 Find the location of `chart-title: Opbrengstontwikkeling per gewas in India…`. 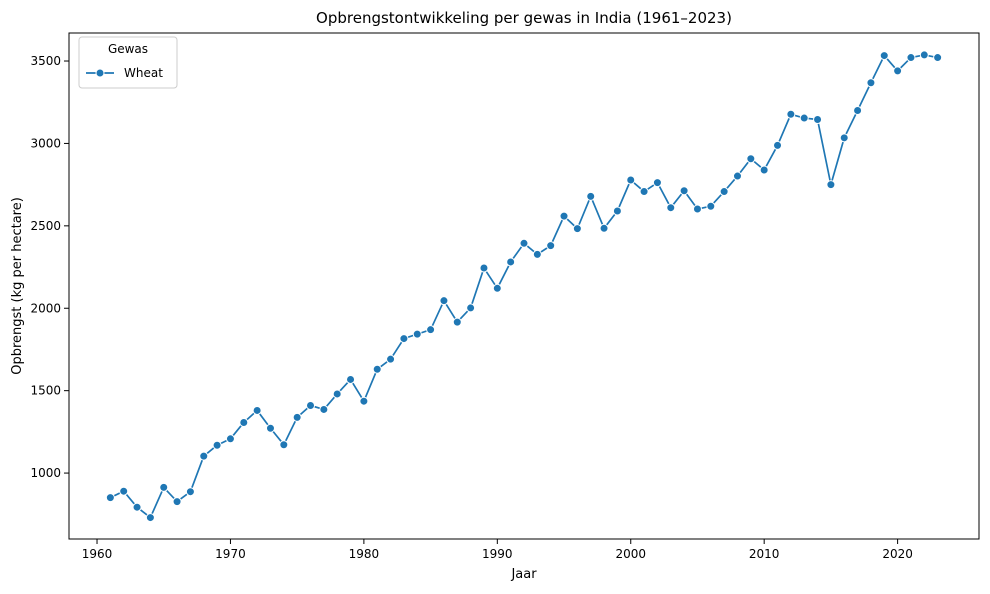

chart-title: Opbrengstontwikkeling per gewas in India… is located at coordinates (524, 18).